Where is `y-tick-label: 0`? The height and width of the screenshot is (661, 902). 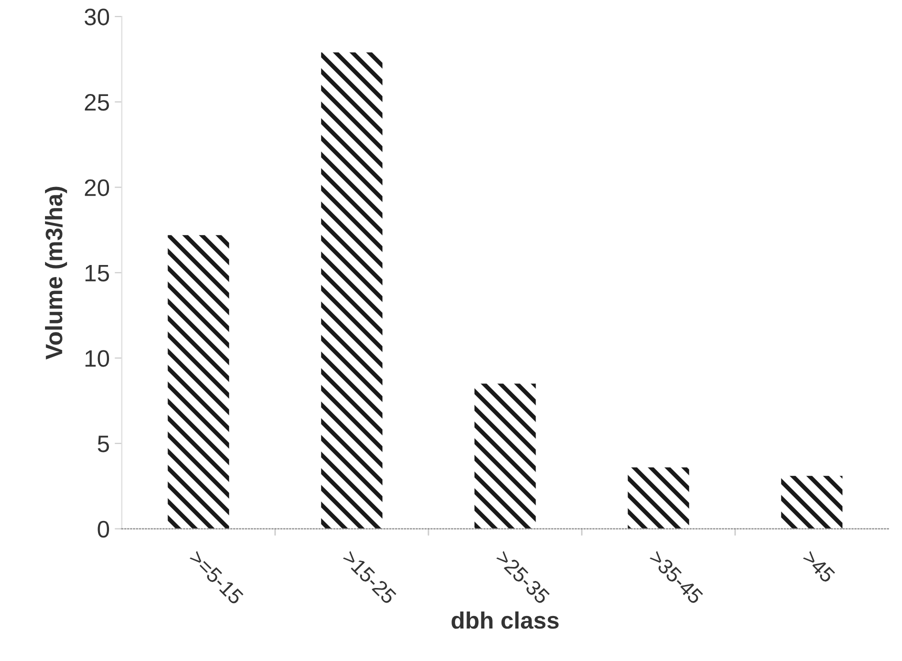
y-tick-label: 0 is located at coordinates (104, 529).